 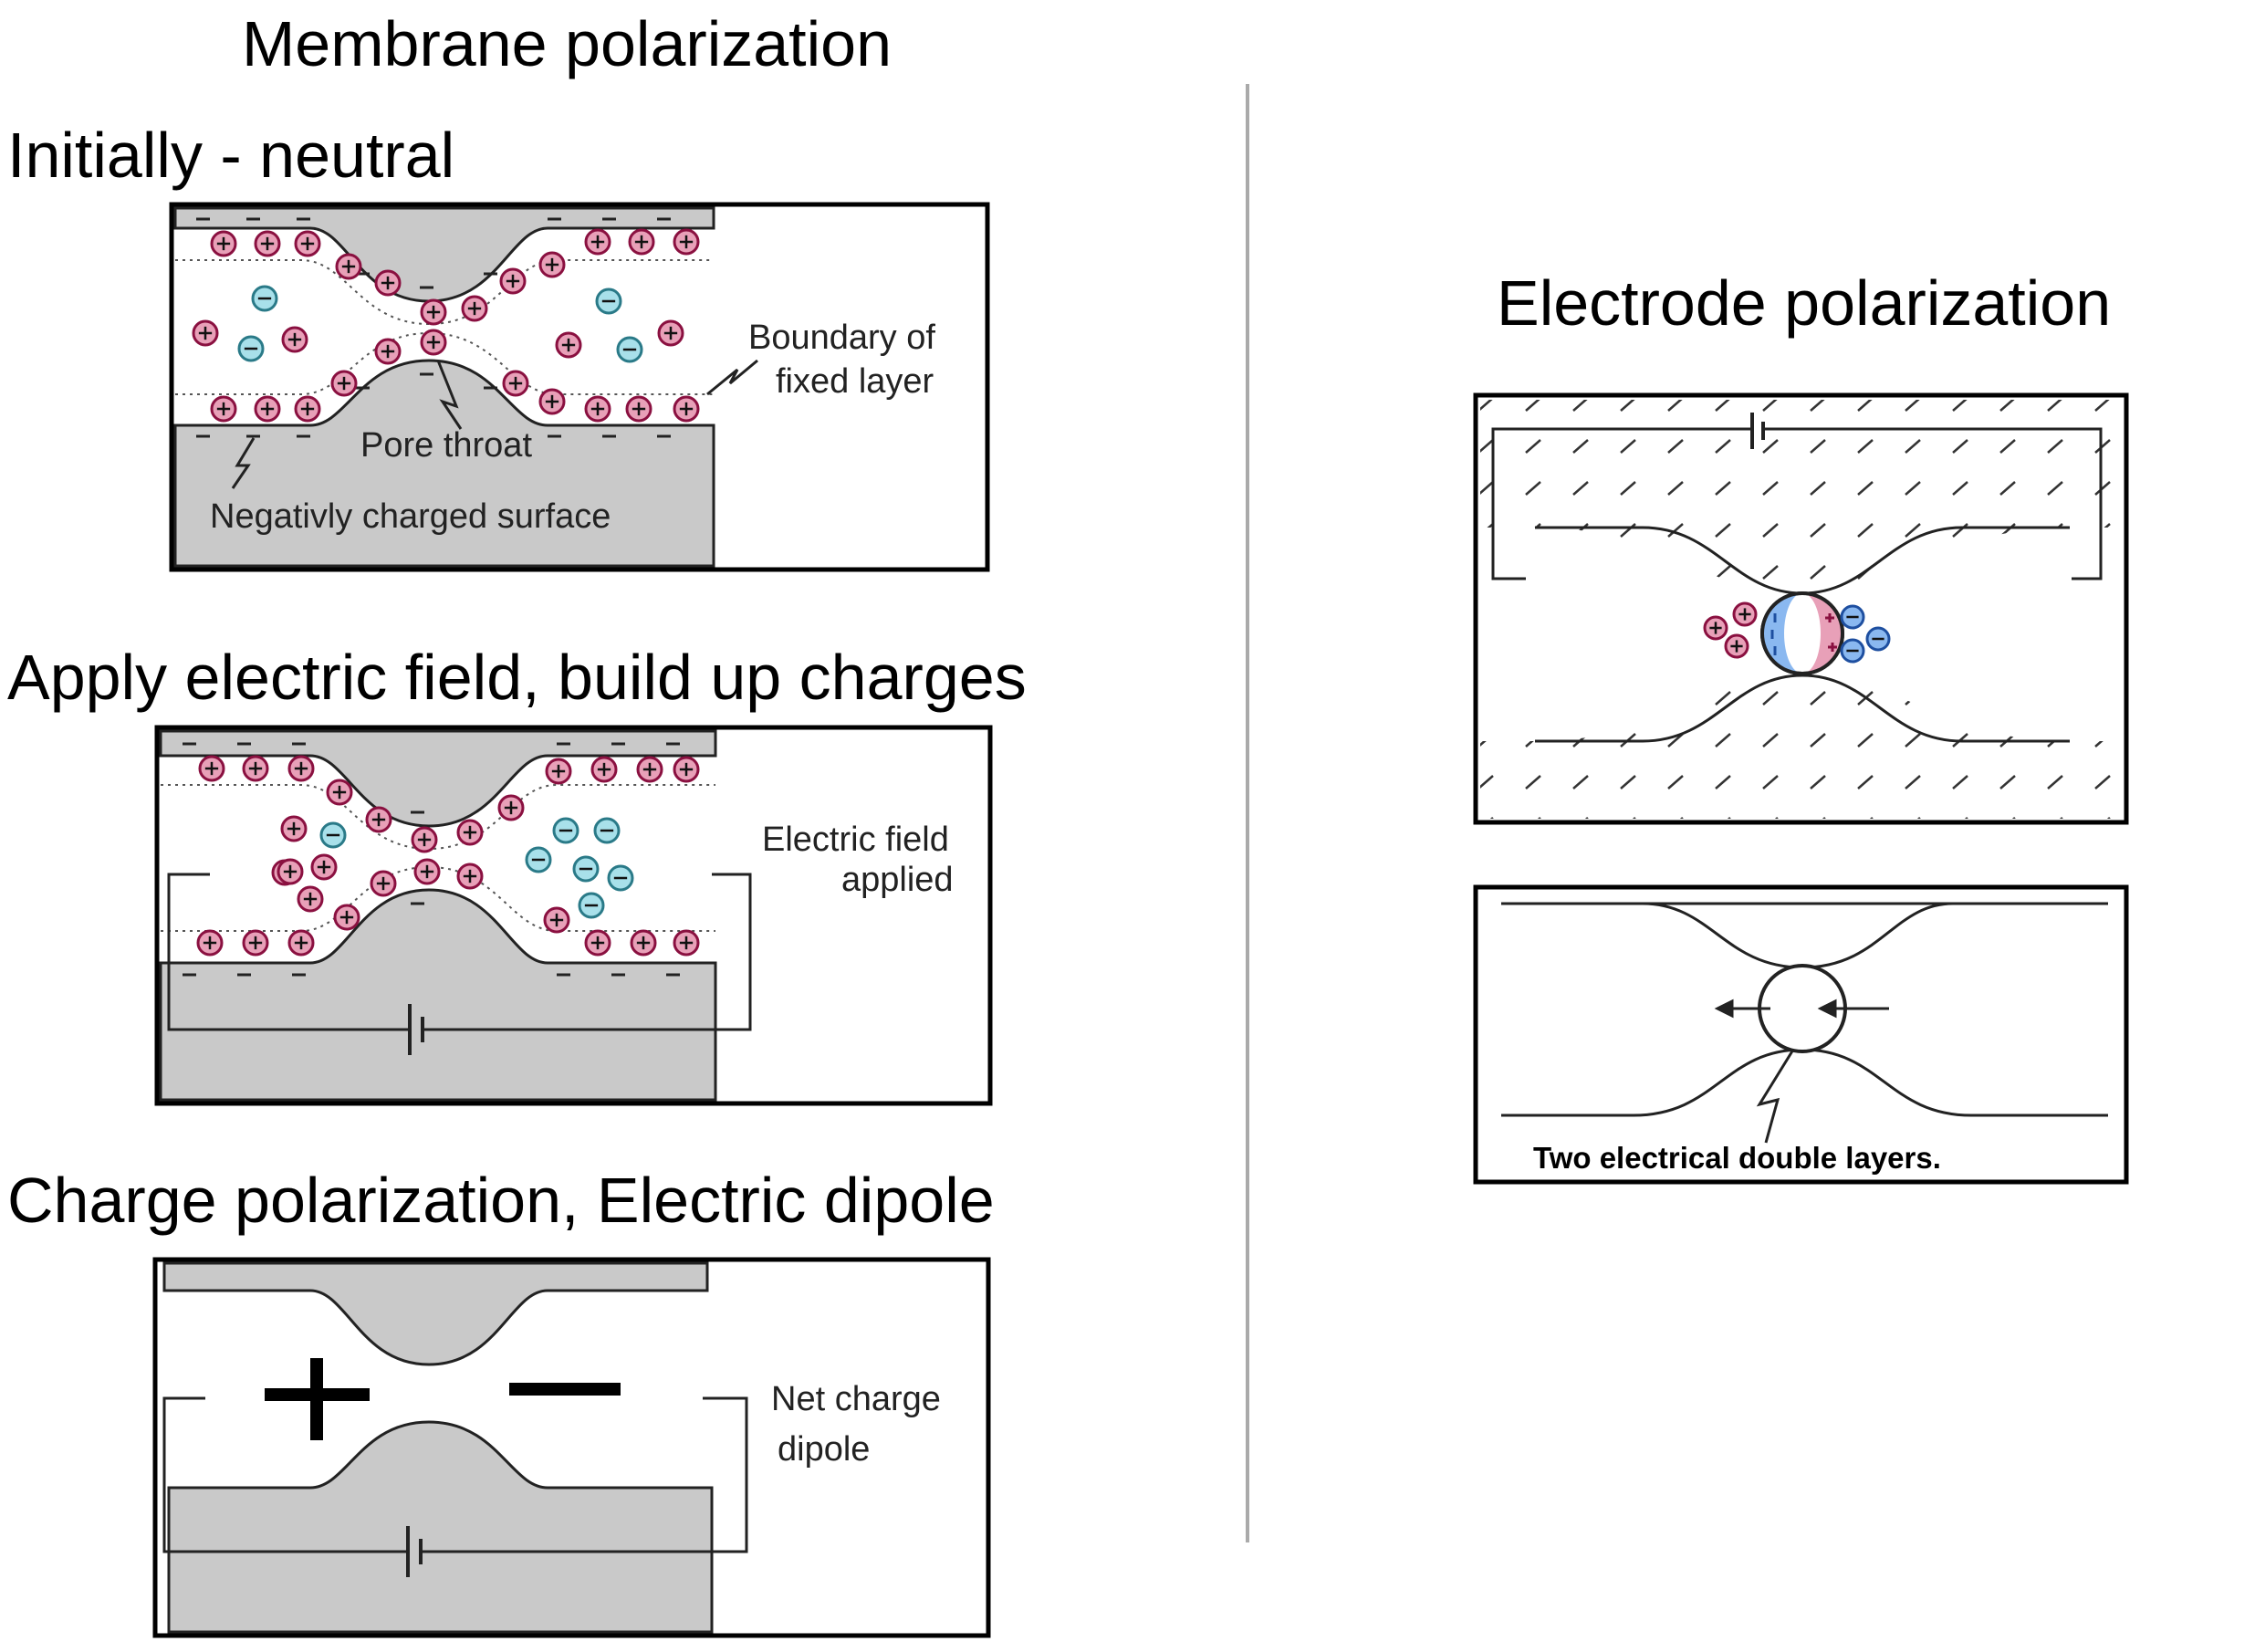 I want to click on upper-grain-hatched, so click(x=1801, y=496).